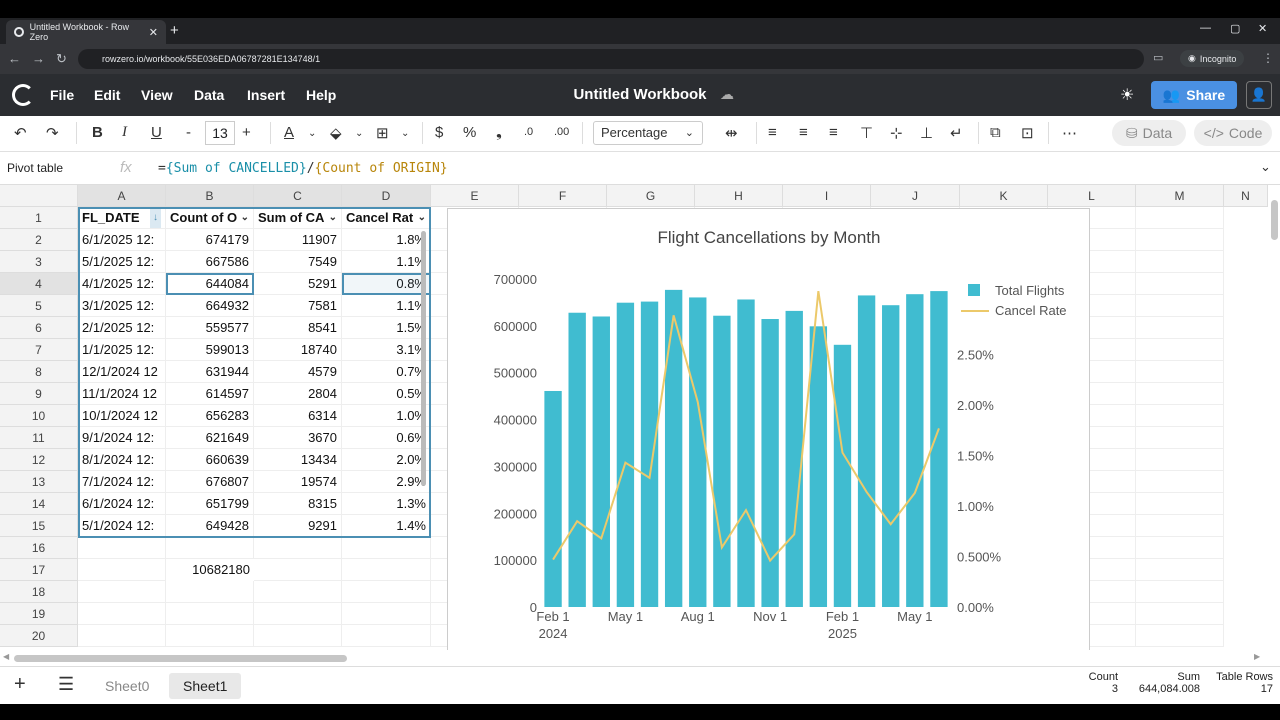  I want to click on row-header: 17, so click(39, 570).